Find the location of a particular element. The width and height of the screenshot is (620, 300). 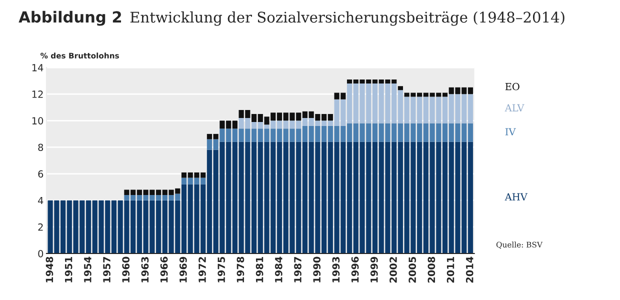

x-tick-label: 1951 is located at coordinates (68, 269).